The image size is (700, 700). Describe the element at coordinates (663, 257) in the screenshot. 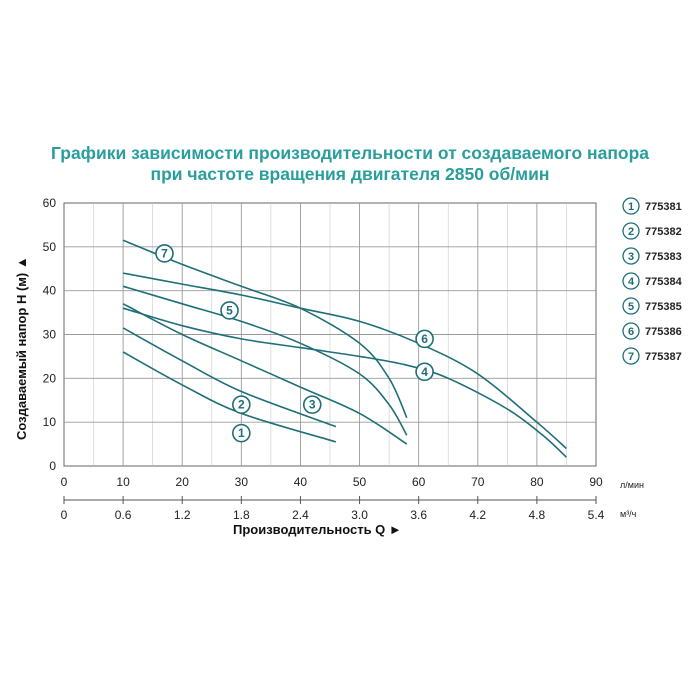

I see `legend-entry: 775383` at that location.